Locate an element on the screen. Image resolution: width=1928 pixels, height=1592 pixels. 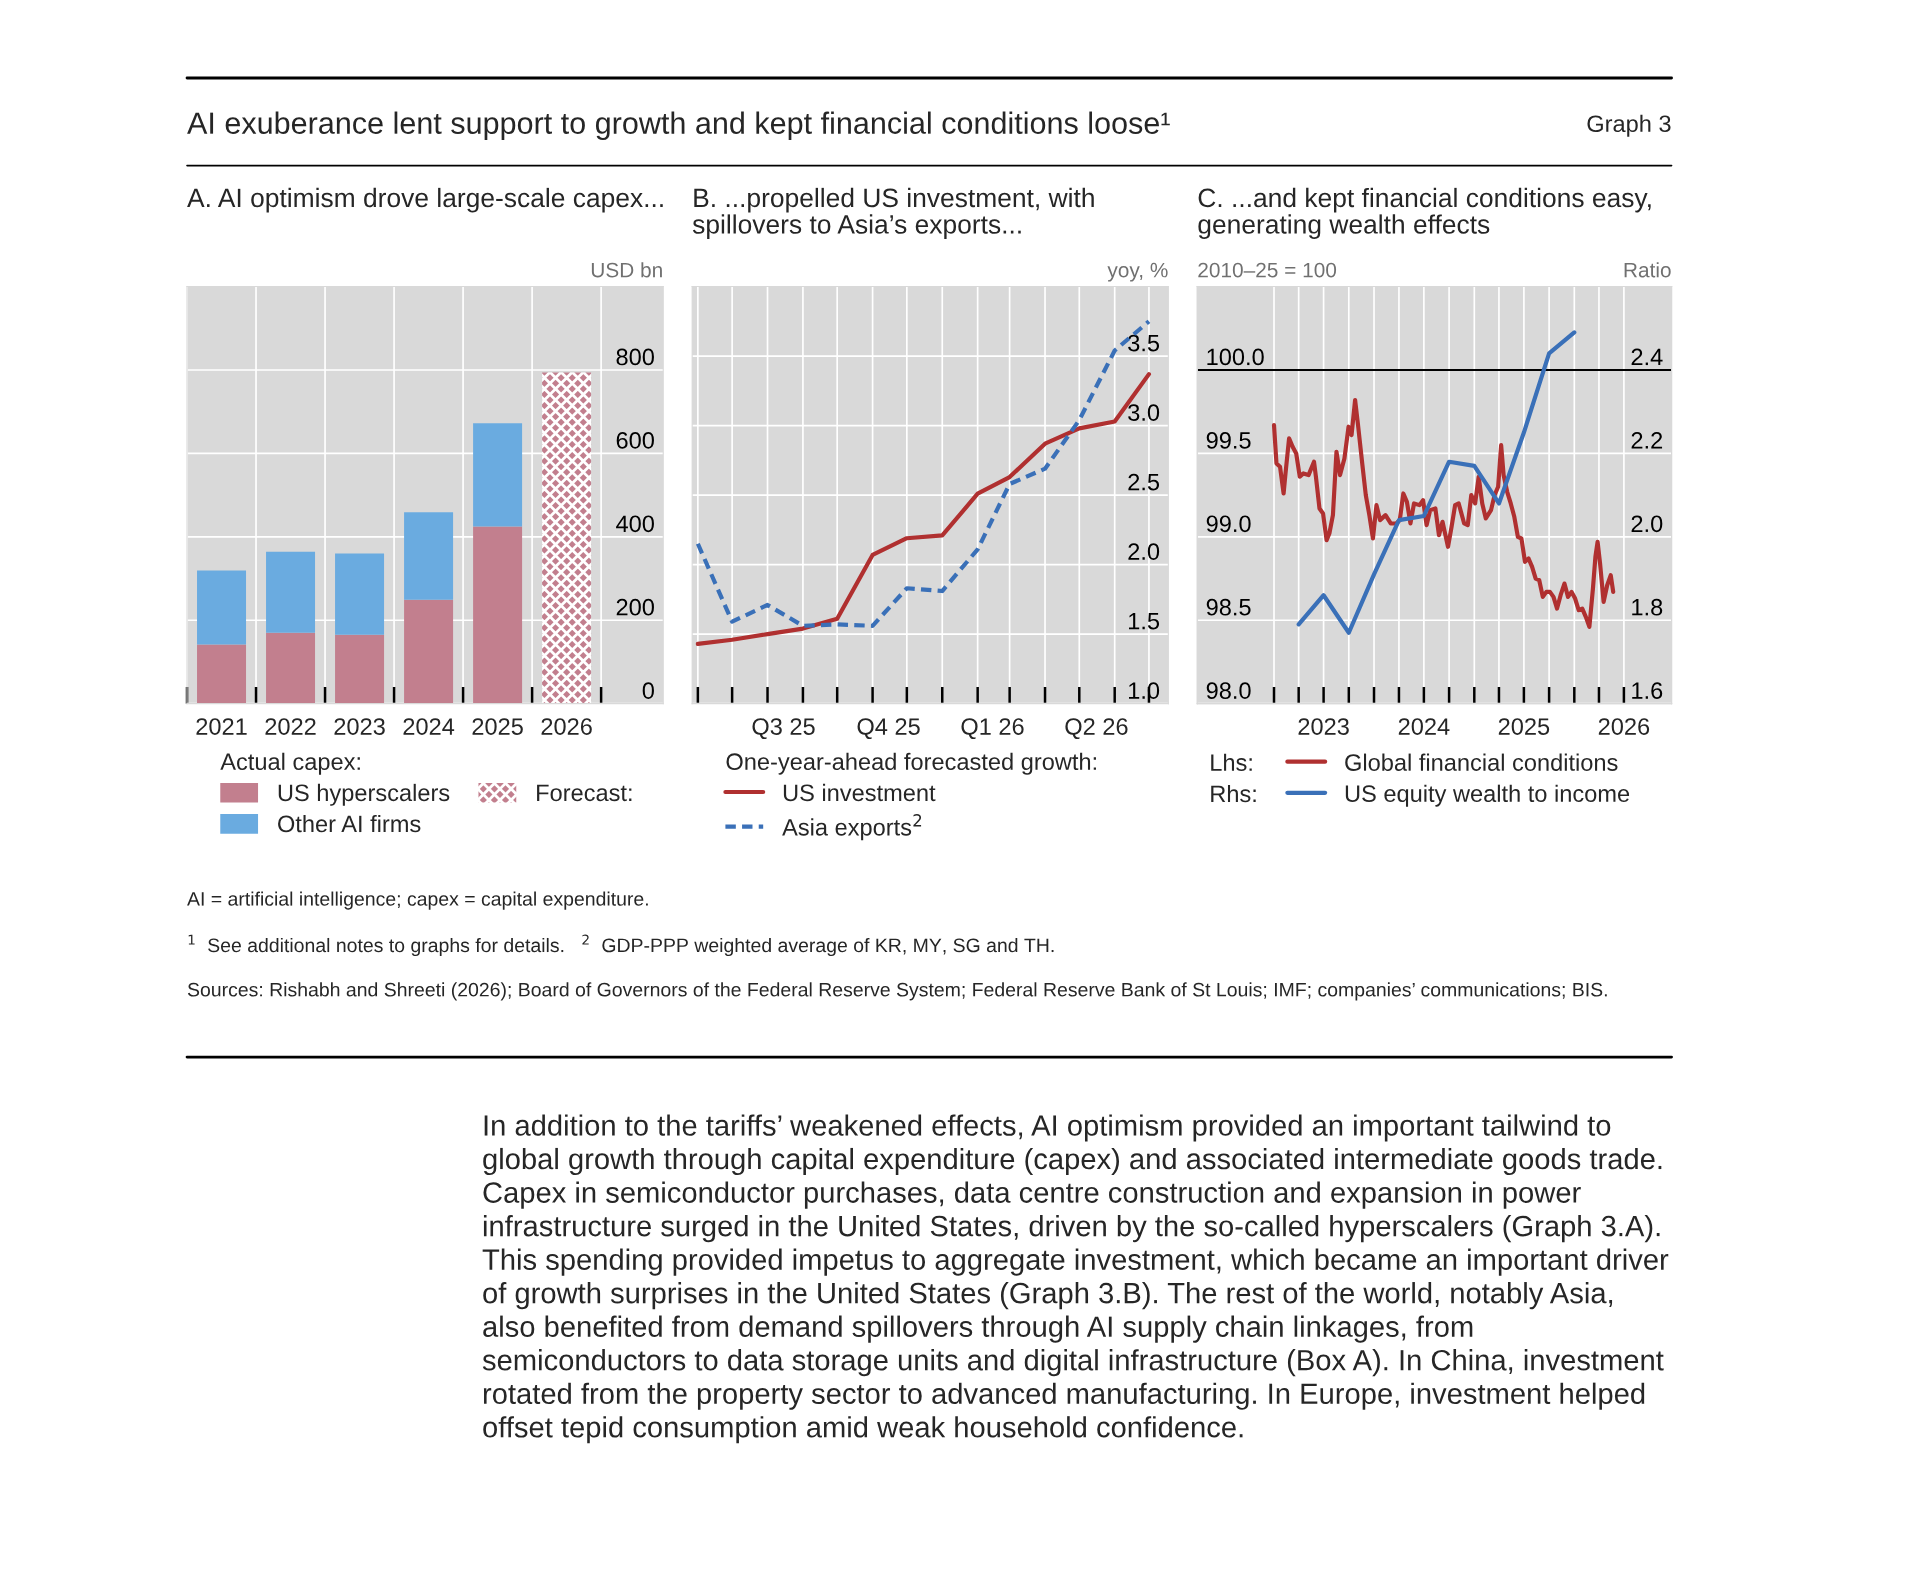
x-tick-label: Q4 25 is located at coordinates (888, 729).